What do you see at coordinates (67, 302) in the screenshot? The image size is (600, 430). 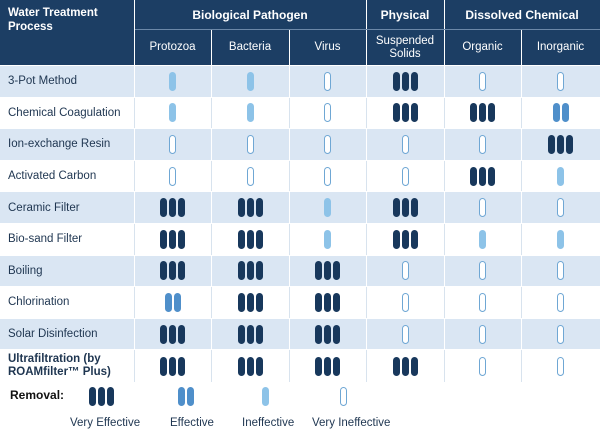 I see `row-label: Chlorination` at bounding box center [67, 302].